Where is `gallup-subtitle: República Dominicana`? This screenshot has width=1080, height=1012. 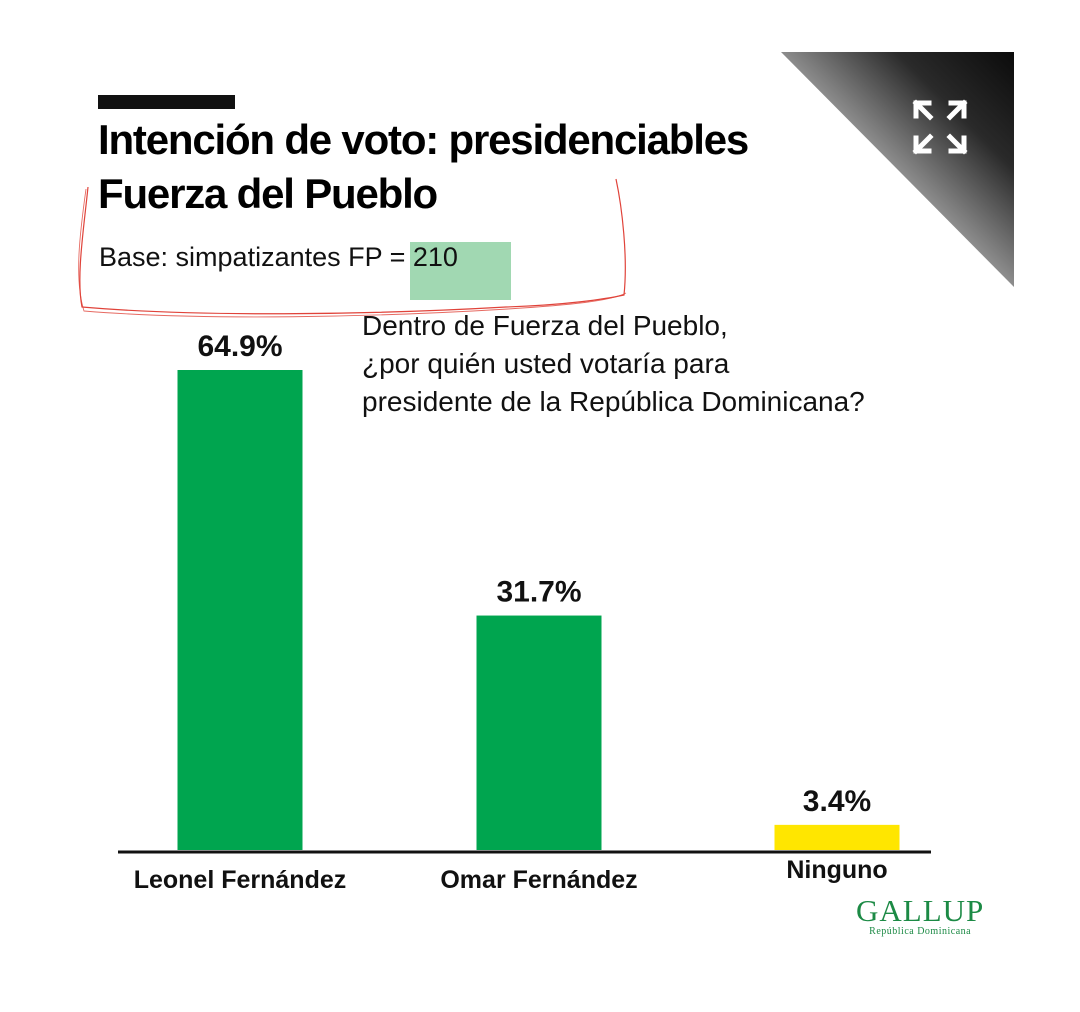 gallup-subtitle: República Dominicana is located at coordinates (920, 931).